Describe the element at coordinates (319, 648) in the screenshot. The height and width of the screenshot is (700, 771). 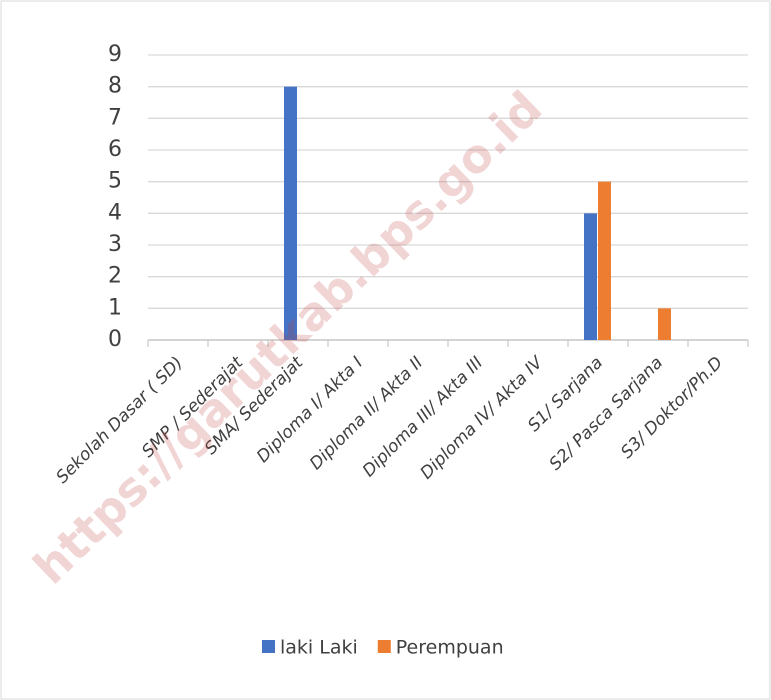
I see `legend-label: laki Laki` at that location.